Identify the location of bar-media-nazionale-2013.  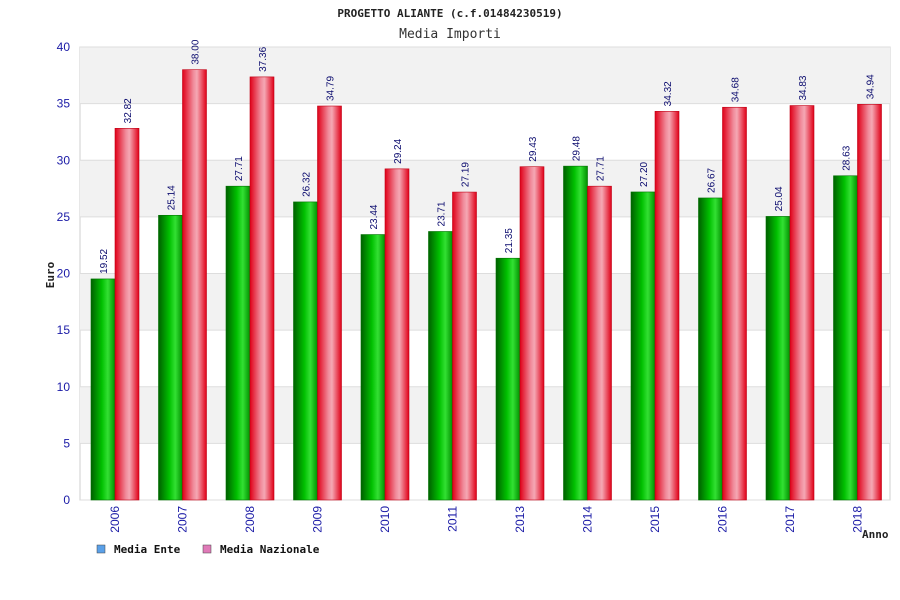
(532, 333).